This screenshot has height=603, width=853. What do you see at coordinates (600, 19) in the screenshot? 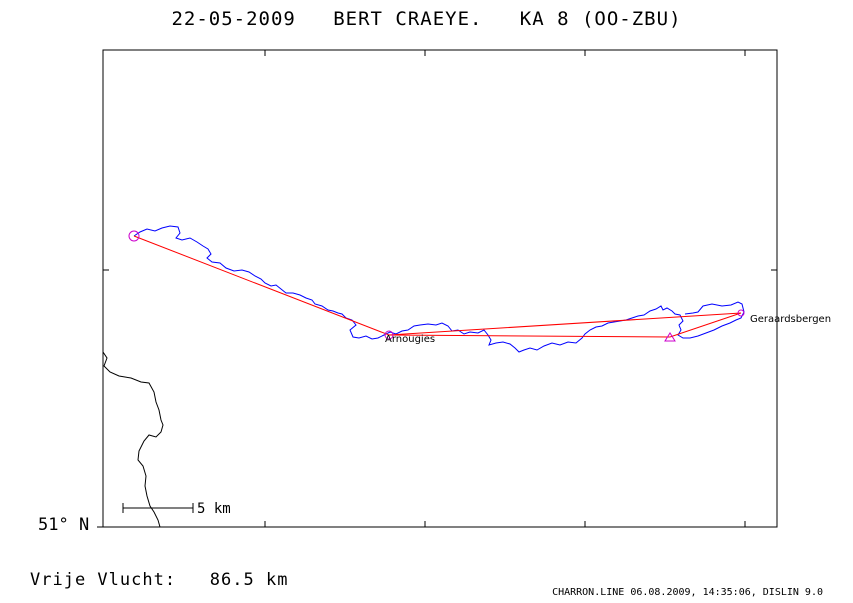
I see `aircraft-name: KA 8 (OO-ZBU)` at bounding box center [600, 19].